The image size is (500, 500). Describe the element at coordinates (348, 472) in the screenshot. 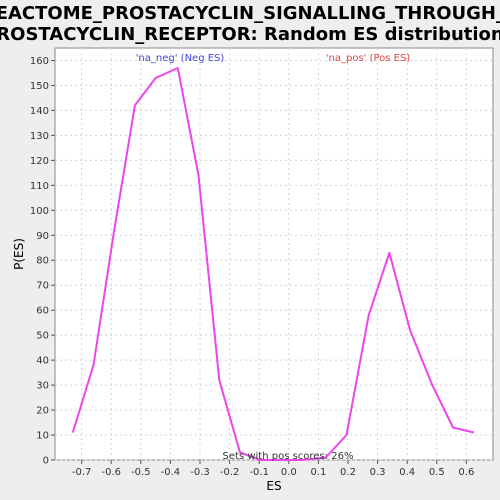

I see `x-tick-label: 0.2` at that location.